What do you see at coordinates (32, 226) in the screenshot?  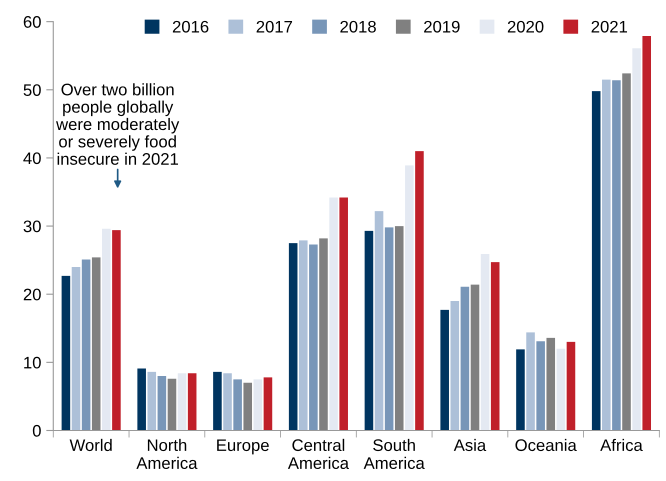 I see `y-tick-label: 30` at bounding box center [32, 226].